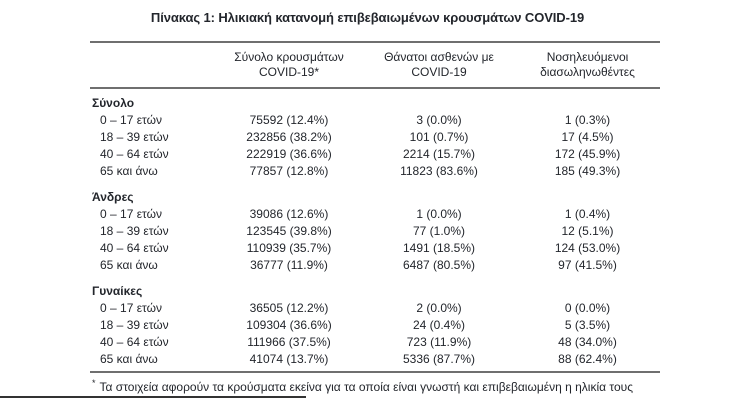 The width and height of the screenshot is (735, 405). I want to click on intubated-value: 97 (41.5%), so click(587, 265).